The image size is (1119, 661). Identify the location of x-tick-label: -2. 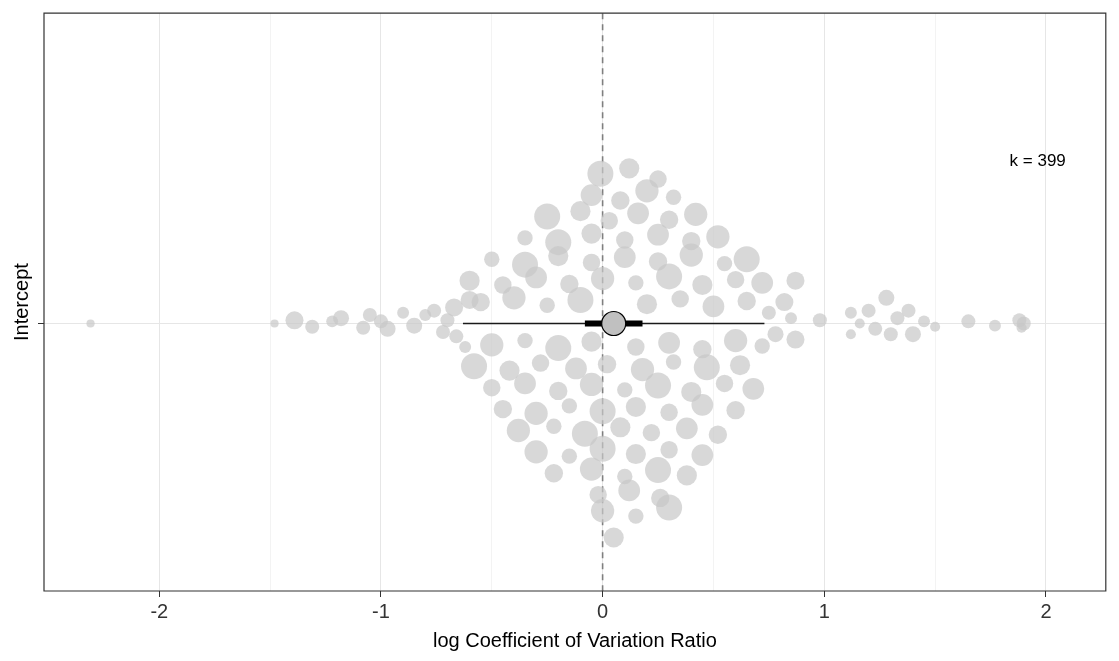
(159, 610).